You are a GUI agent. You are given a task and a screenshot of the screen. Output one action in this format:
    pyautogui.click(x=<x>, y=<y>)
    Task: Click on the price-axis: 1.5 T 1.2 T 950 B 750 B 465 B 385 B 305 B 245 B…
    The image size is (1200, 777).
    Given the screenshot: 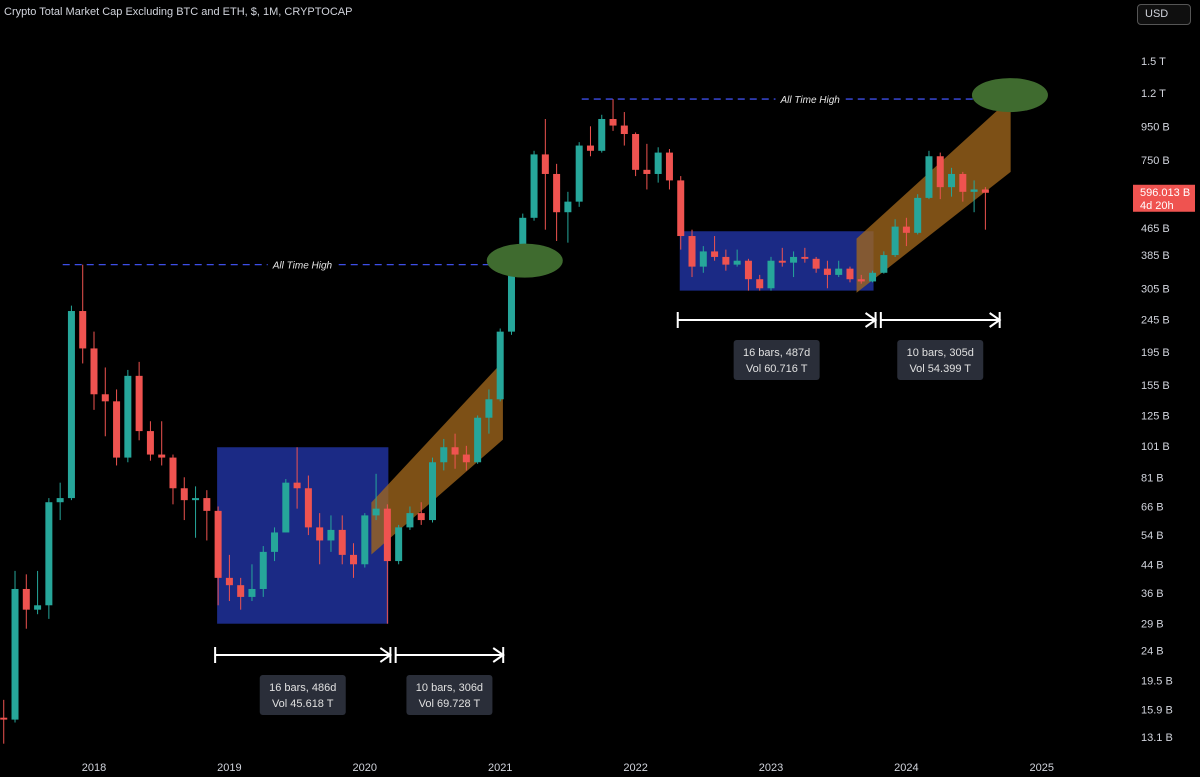 What is the action you would take?
    pyautogui.click(x=1164, y=400)
    